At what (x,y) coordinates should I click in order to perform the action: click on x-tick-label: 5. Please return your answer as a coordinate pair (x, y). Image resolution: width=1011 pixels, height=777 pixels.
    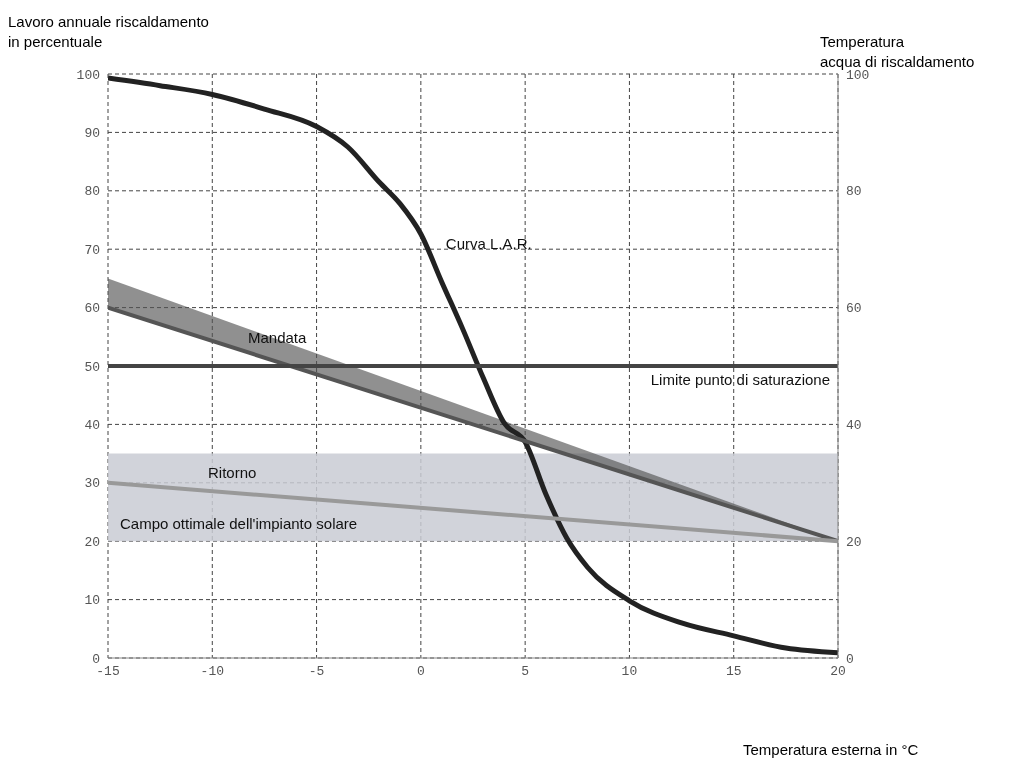
    Looking at the image, I should click on (525, 672).